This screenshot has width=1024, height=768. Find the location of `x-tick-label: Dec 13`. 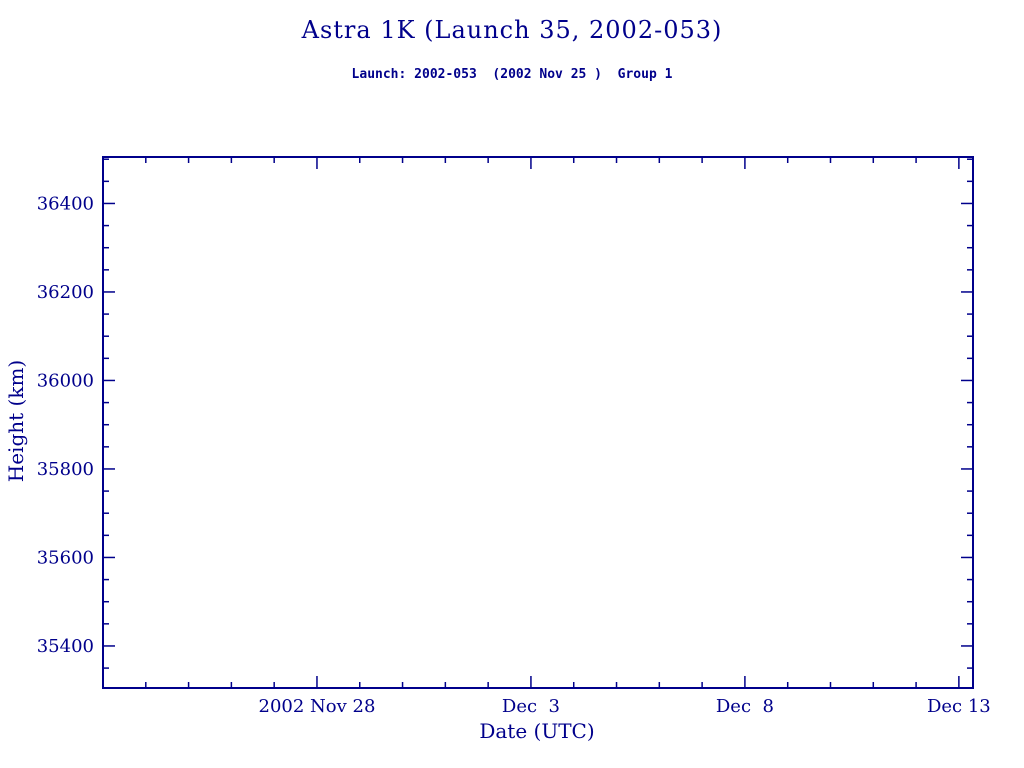

x-tick-label: Dec 13 is located at coordinates (959, 706).